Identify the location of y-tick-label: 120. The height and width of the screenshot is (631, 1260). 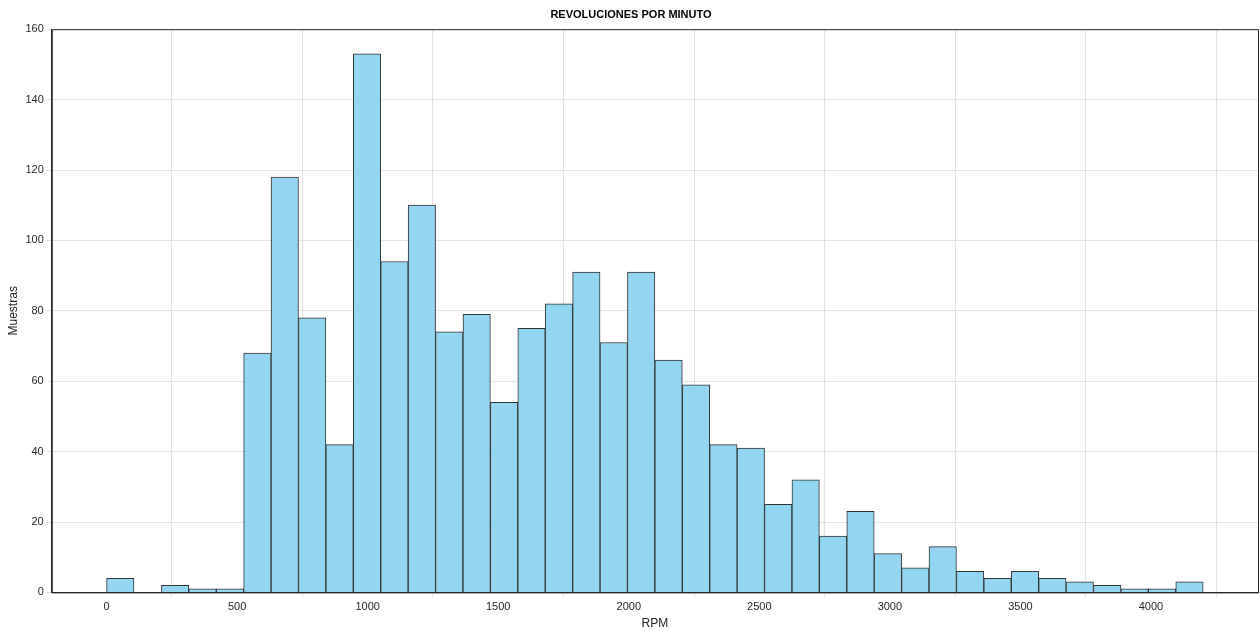
(34, 169).